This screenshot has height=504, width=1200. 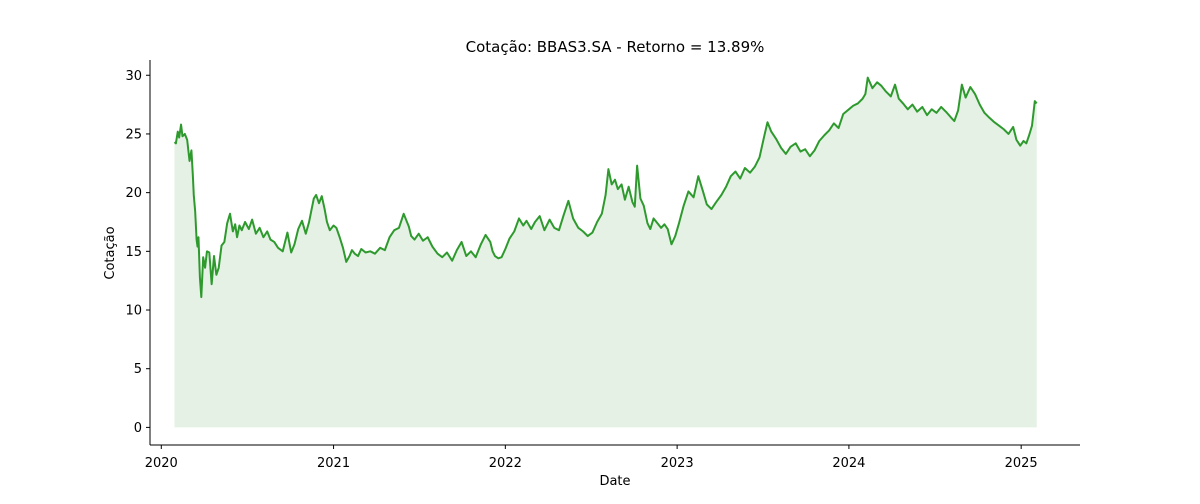 What do you see at coordinates (133, 311) in the screenshot?
I see `y-tick-label: 10` at bounding box center [133, 311].